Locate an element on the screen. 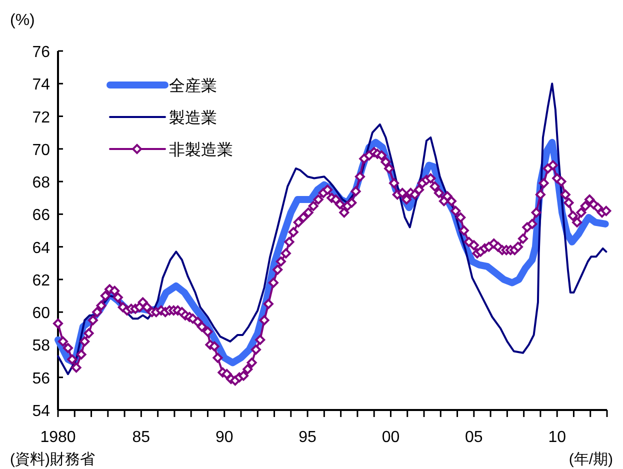 The image size is (623, 469). y-tick-label: 74 is located at coordinates (41, 85).